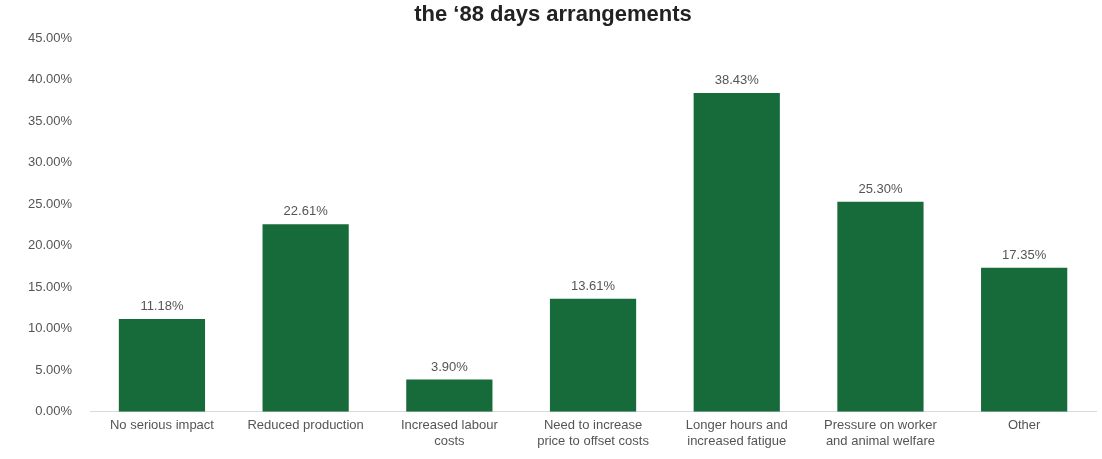 This screenshot has width=1102, height=459. I want to click on chart-title: the ‘88 days arrangements, so click(553, 14).